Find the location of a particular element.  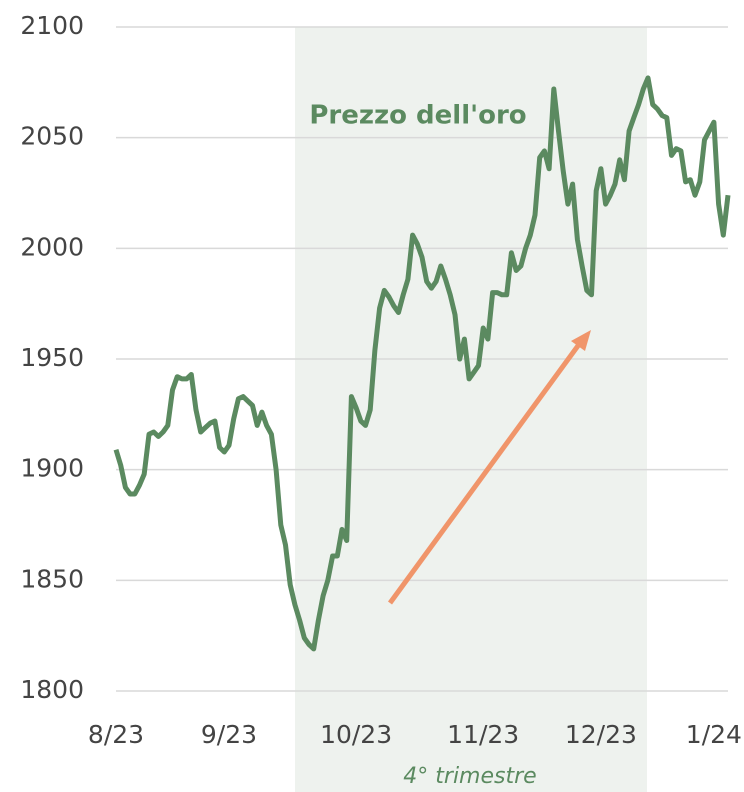

y-tick-label: 1800 is located at coordinates (52, 689).